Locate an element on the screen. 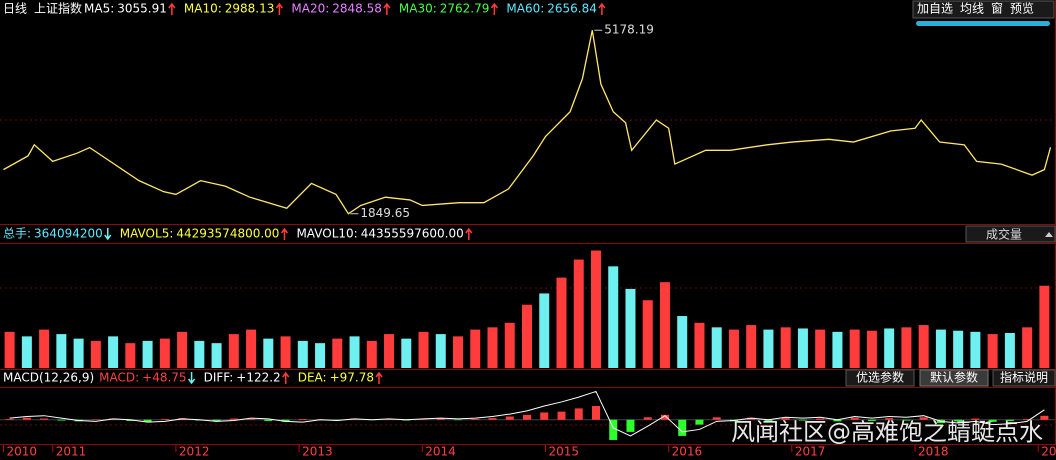  toolbar-button: 预览 is located at coordinates (1022, 8).